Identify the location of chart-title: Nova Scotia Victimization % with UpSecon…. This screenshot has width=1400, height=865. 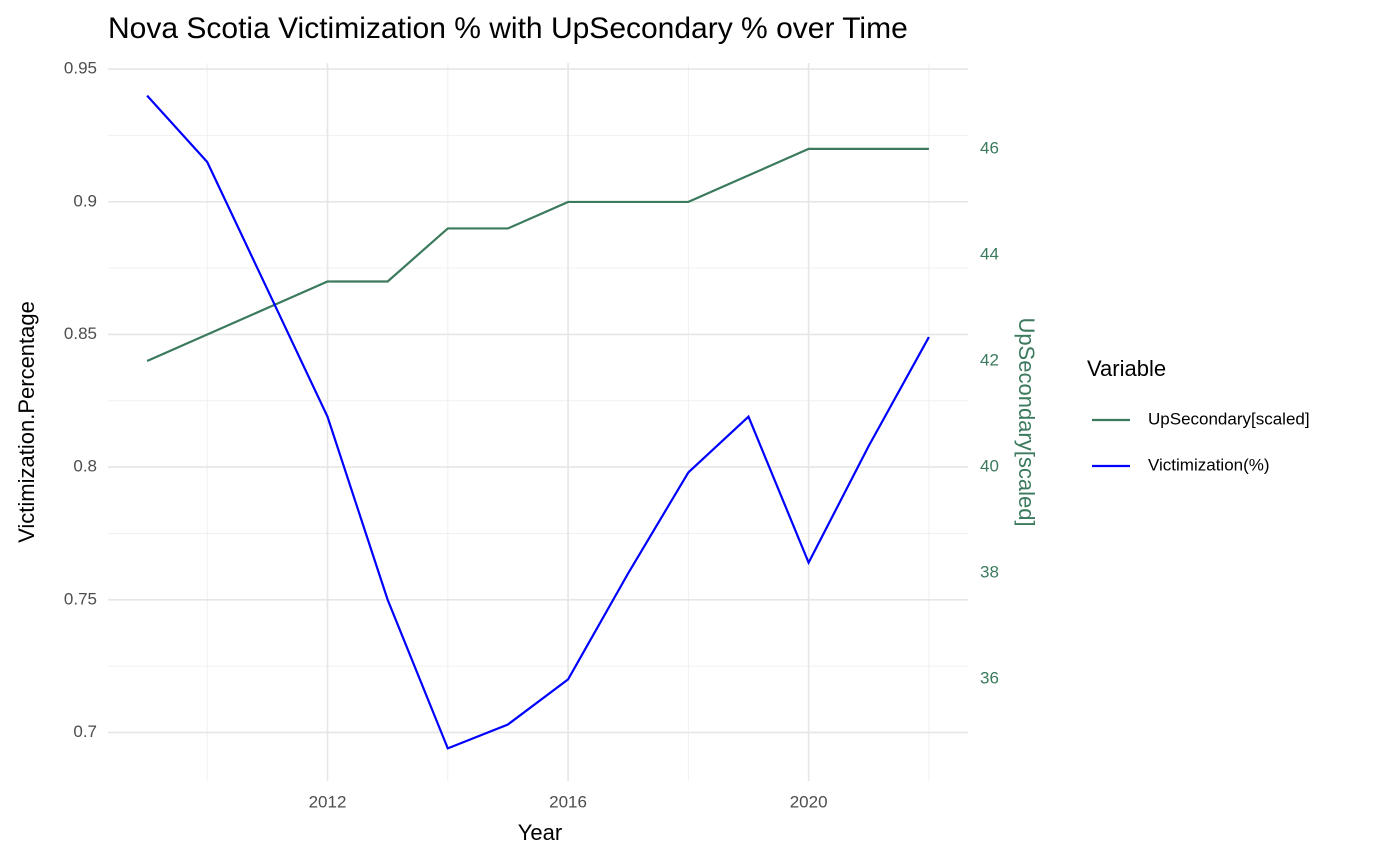
(508, 28).